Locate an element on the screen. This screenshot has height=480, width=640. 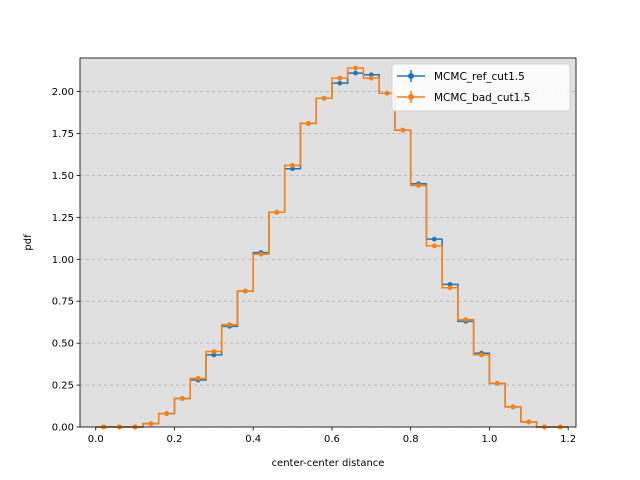
legend-box is located at coordinates (481, 87).